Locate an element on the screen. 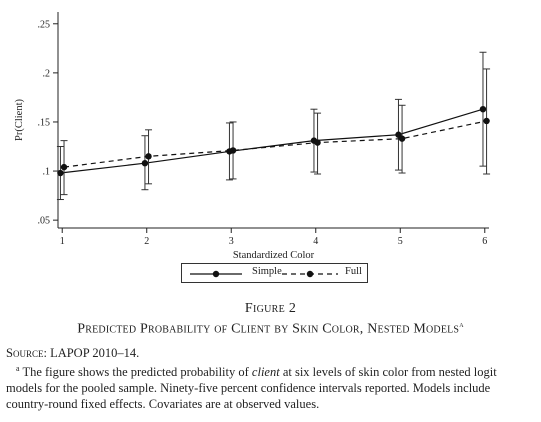 The image size is (541, 422). figure-source: Source: LAPOP 2010–14. is located at coordinates (72, 353).